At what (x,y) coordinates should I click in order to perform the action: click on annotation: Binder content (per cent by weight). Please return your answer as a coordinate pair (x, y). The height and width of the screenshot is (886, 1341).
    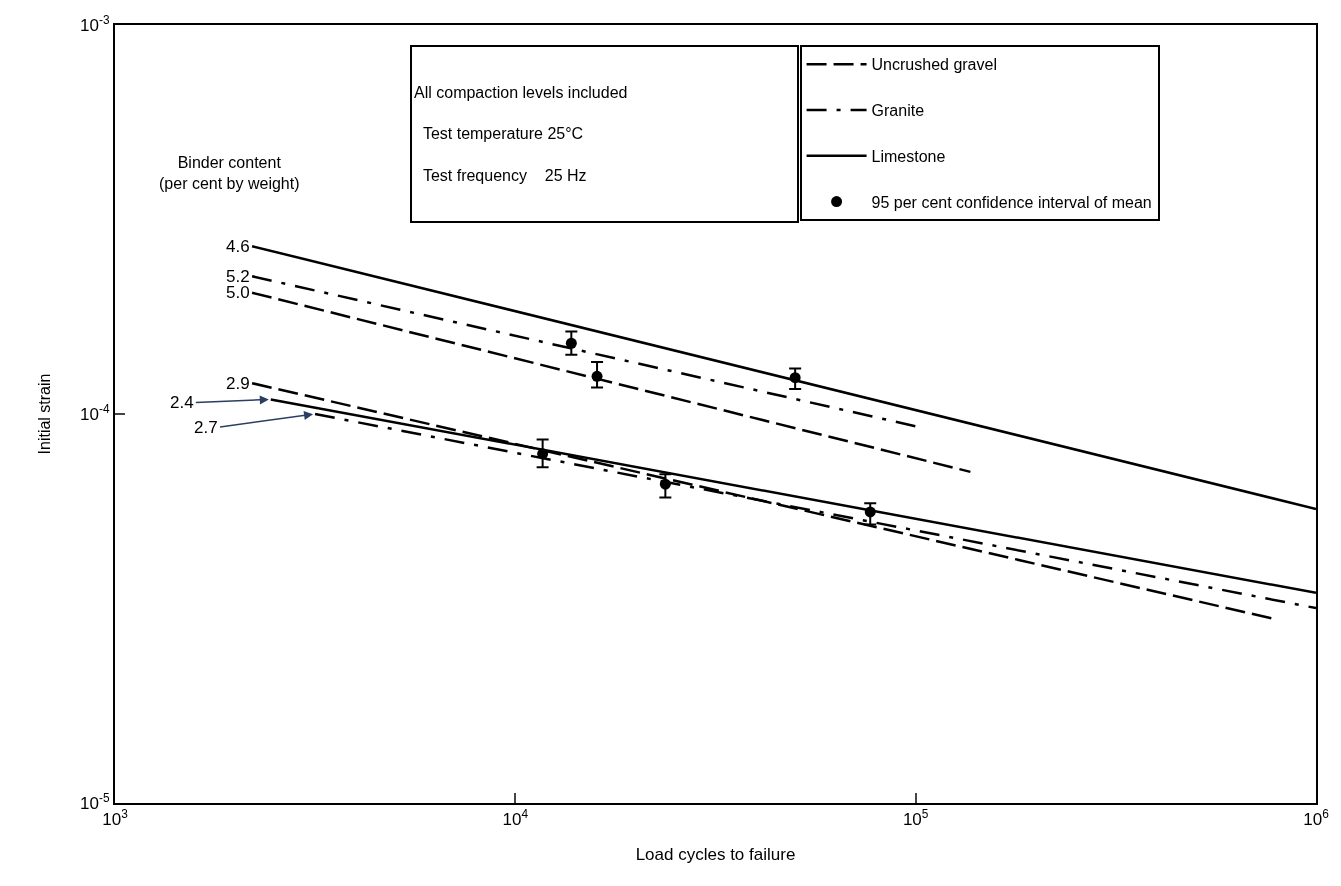
    Looking at the image, I should click on (229, 173).